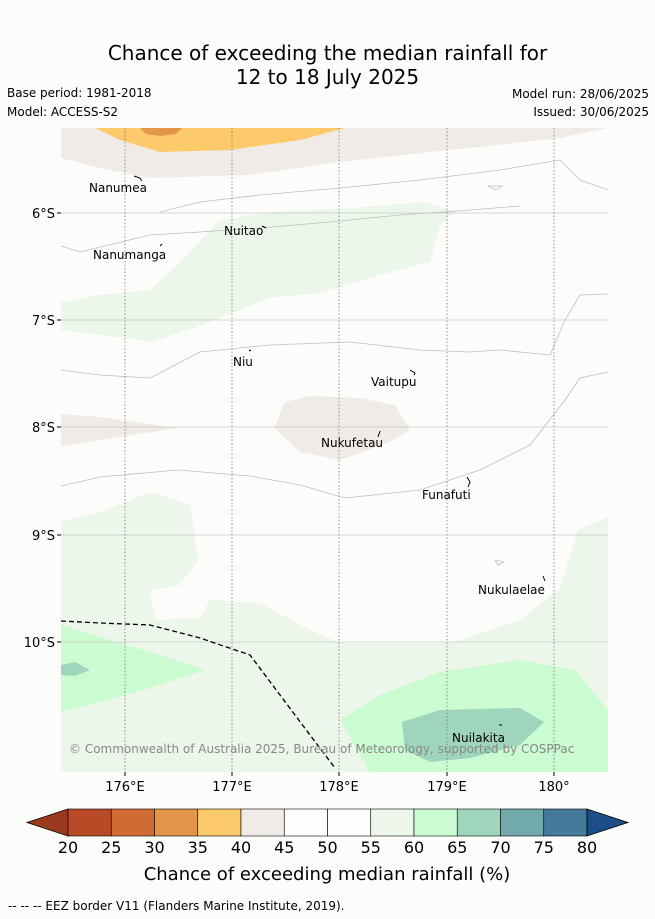 Image resolution: width=655 pixels, height=919 pixels. What do you see at coordinates (339, 774) in the screenshot?
I see `lon-ticks` at bounding box center [339, 774].